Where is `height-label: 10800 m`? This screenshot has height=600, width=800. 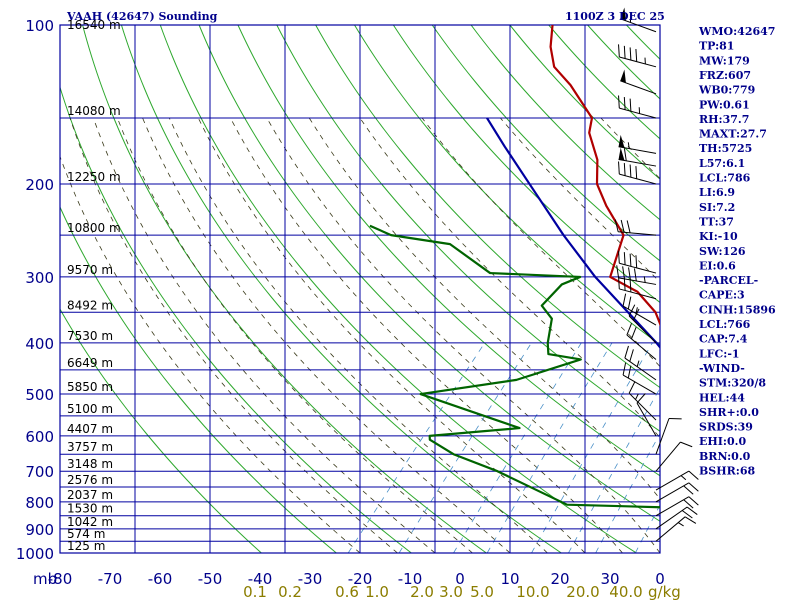
height-label: 10800 m is located at coordinates (94, 228).